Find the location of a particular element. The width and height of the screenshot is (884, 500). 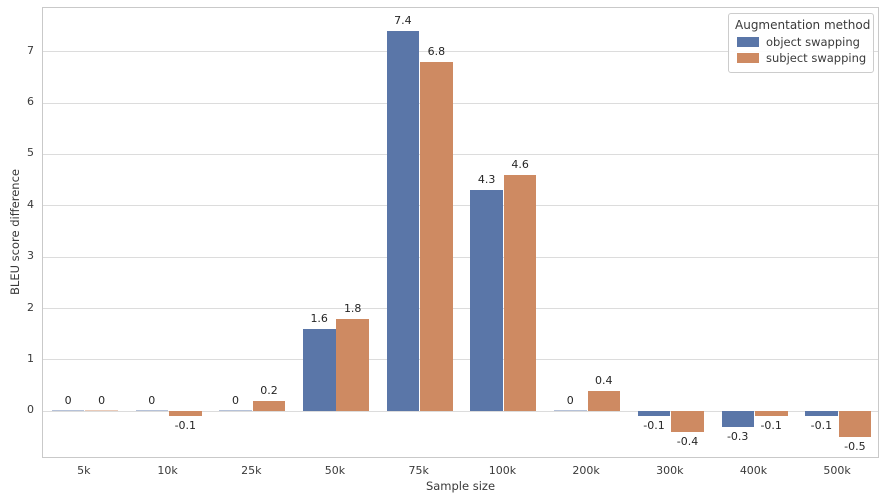

bar-object-5k is located at coordinates (68, 411).